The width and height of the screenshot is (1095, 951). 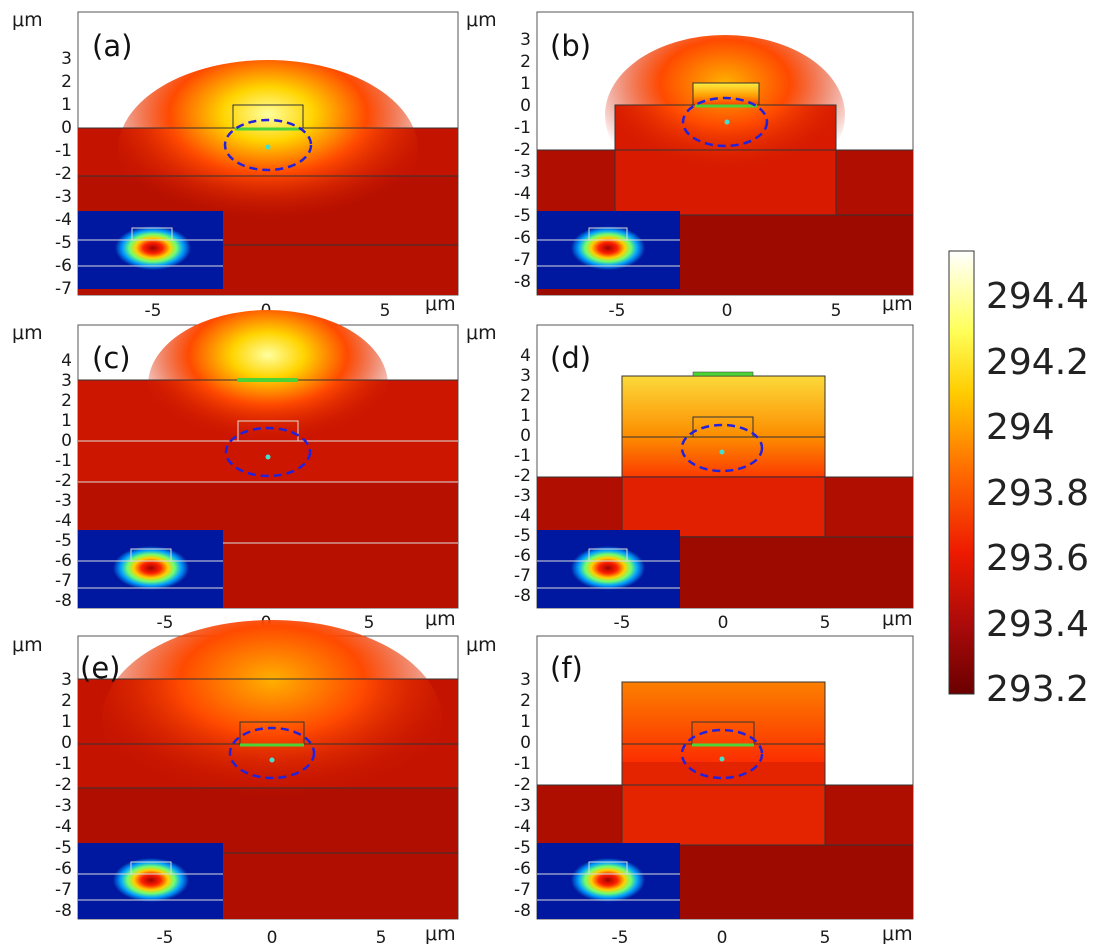 What do you see at coordinates (1037, 689) in the screenshot?
I see `colorbar-tick: 293.2` at bounding box center [1037, 689].